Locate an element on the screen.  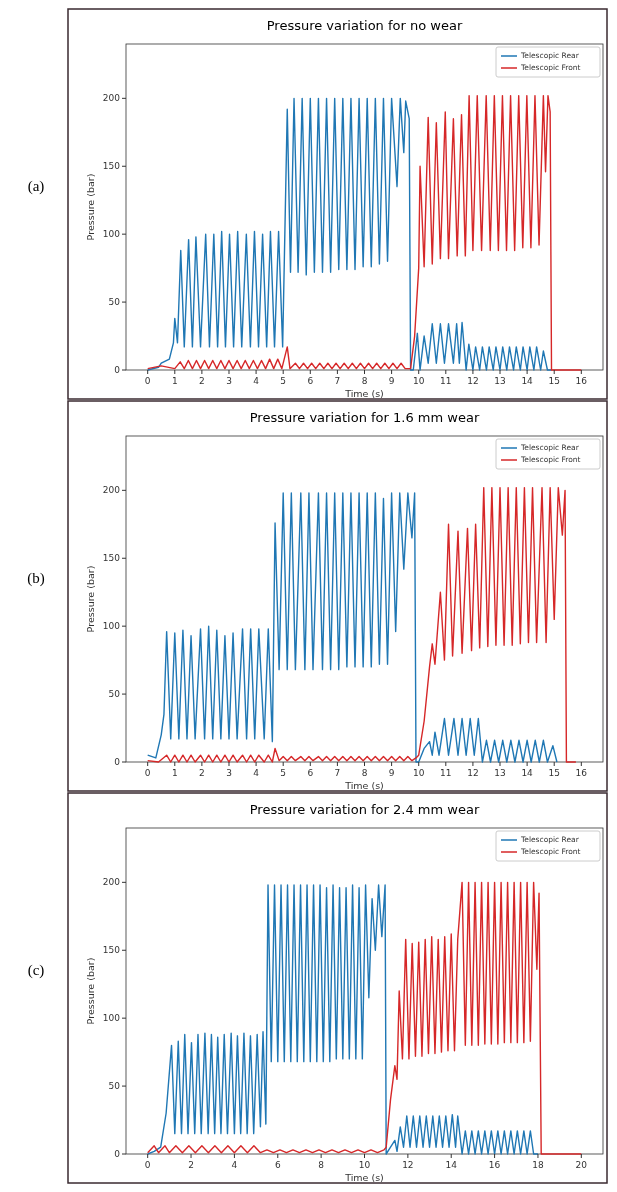
chart-title: Pressure variation for 2.4 mm wear is located at coordinates (364, 809).